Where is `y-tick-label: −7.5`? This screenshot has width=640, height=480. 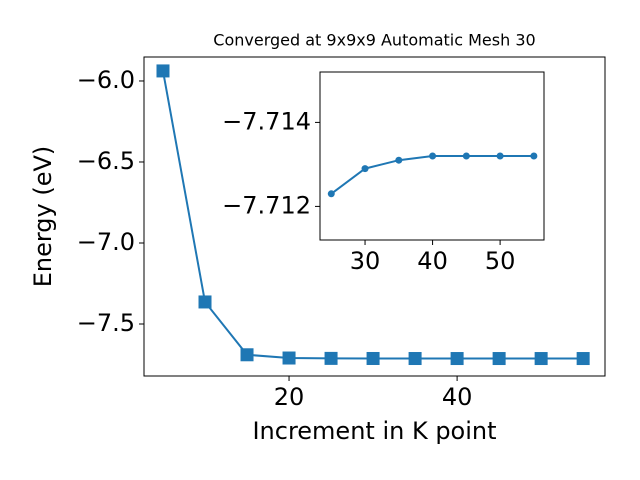 y-tick-label: −7.5 is located at coordinates (106, 323).